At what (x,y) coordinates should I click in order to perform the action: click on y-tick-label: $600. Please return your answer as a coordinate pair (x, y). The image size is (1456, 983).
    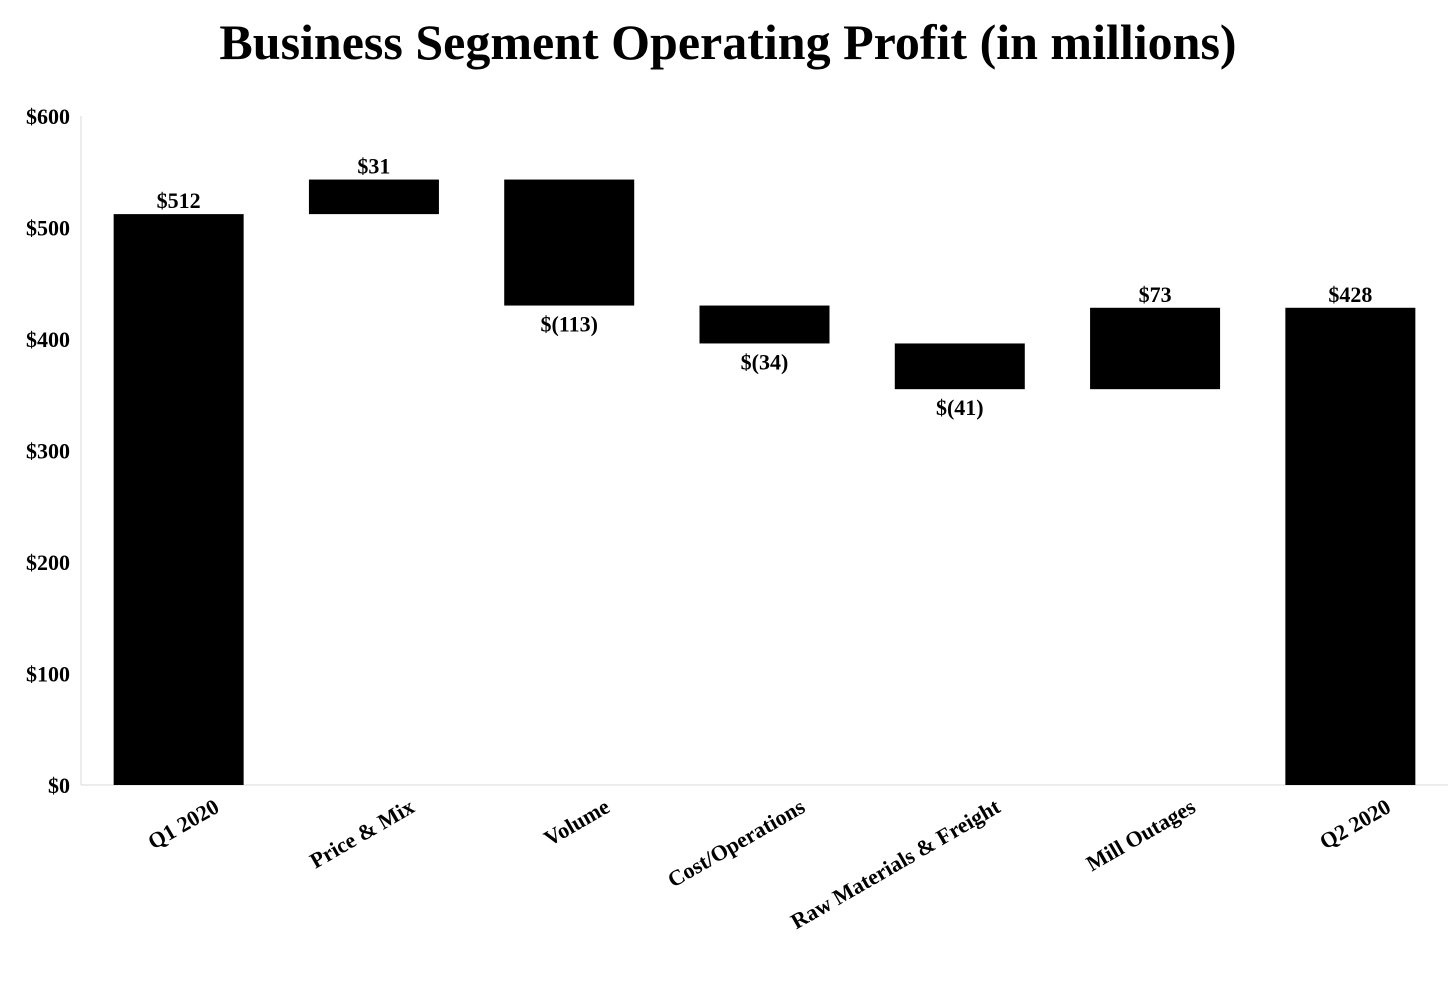
    Looking at the image, I should click on (48, 116).